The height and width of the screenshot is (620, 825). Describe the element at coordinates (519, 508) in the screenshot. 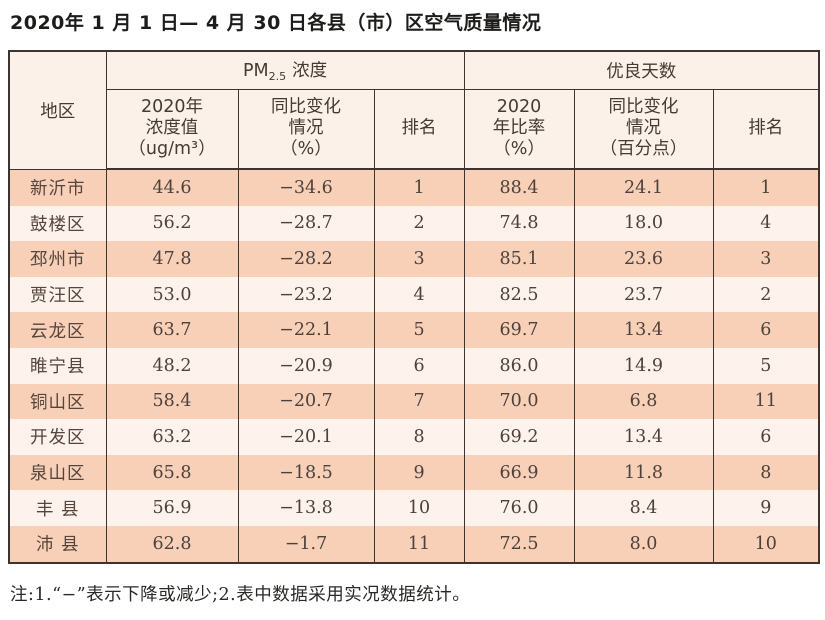

I see `good-rate-cell: 76.0` at that location.